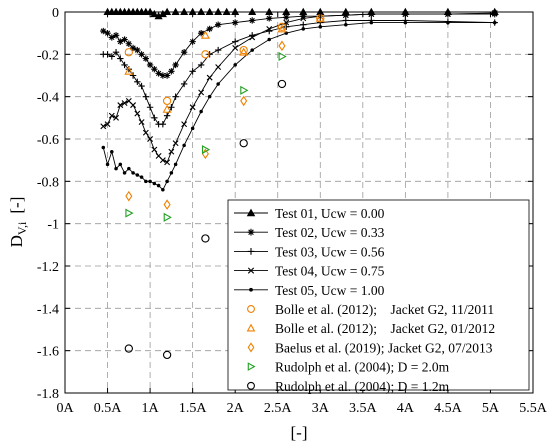  Describe the element at coordinates (406, 408) in the screenshot. I see `x-tick-label: 4A` at that location.